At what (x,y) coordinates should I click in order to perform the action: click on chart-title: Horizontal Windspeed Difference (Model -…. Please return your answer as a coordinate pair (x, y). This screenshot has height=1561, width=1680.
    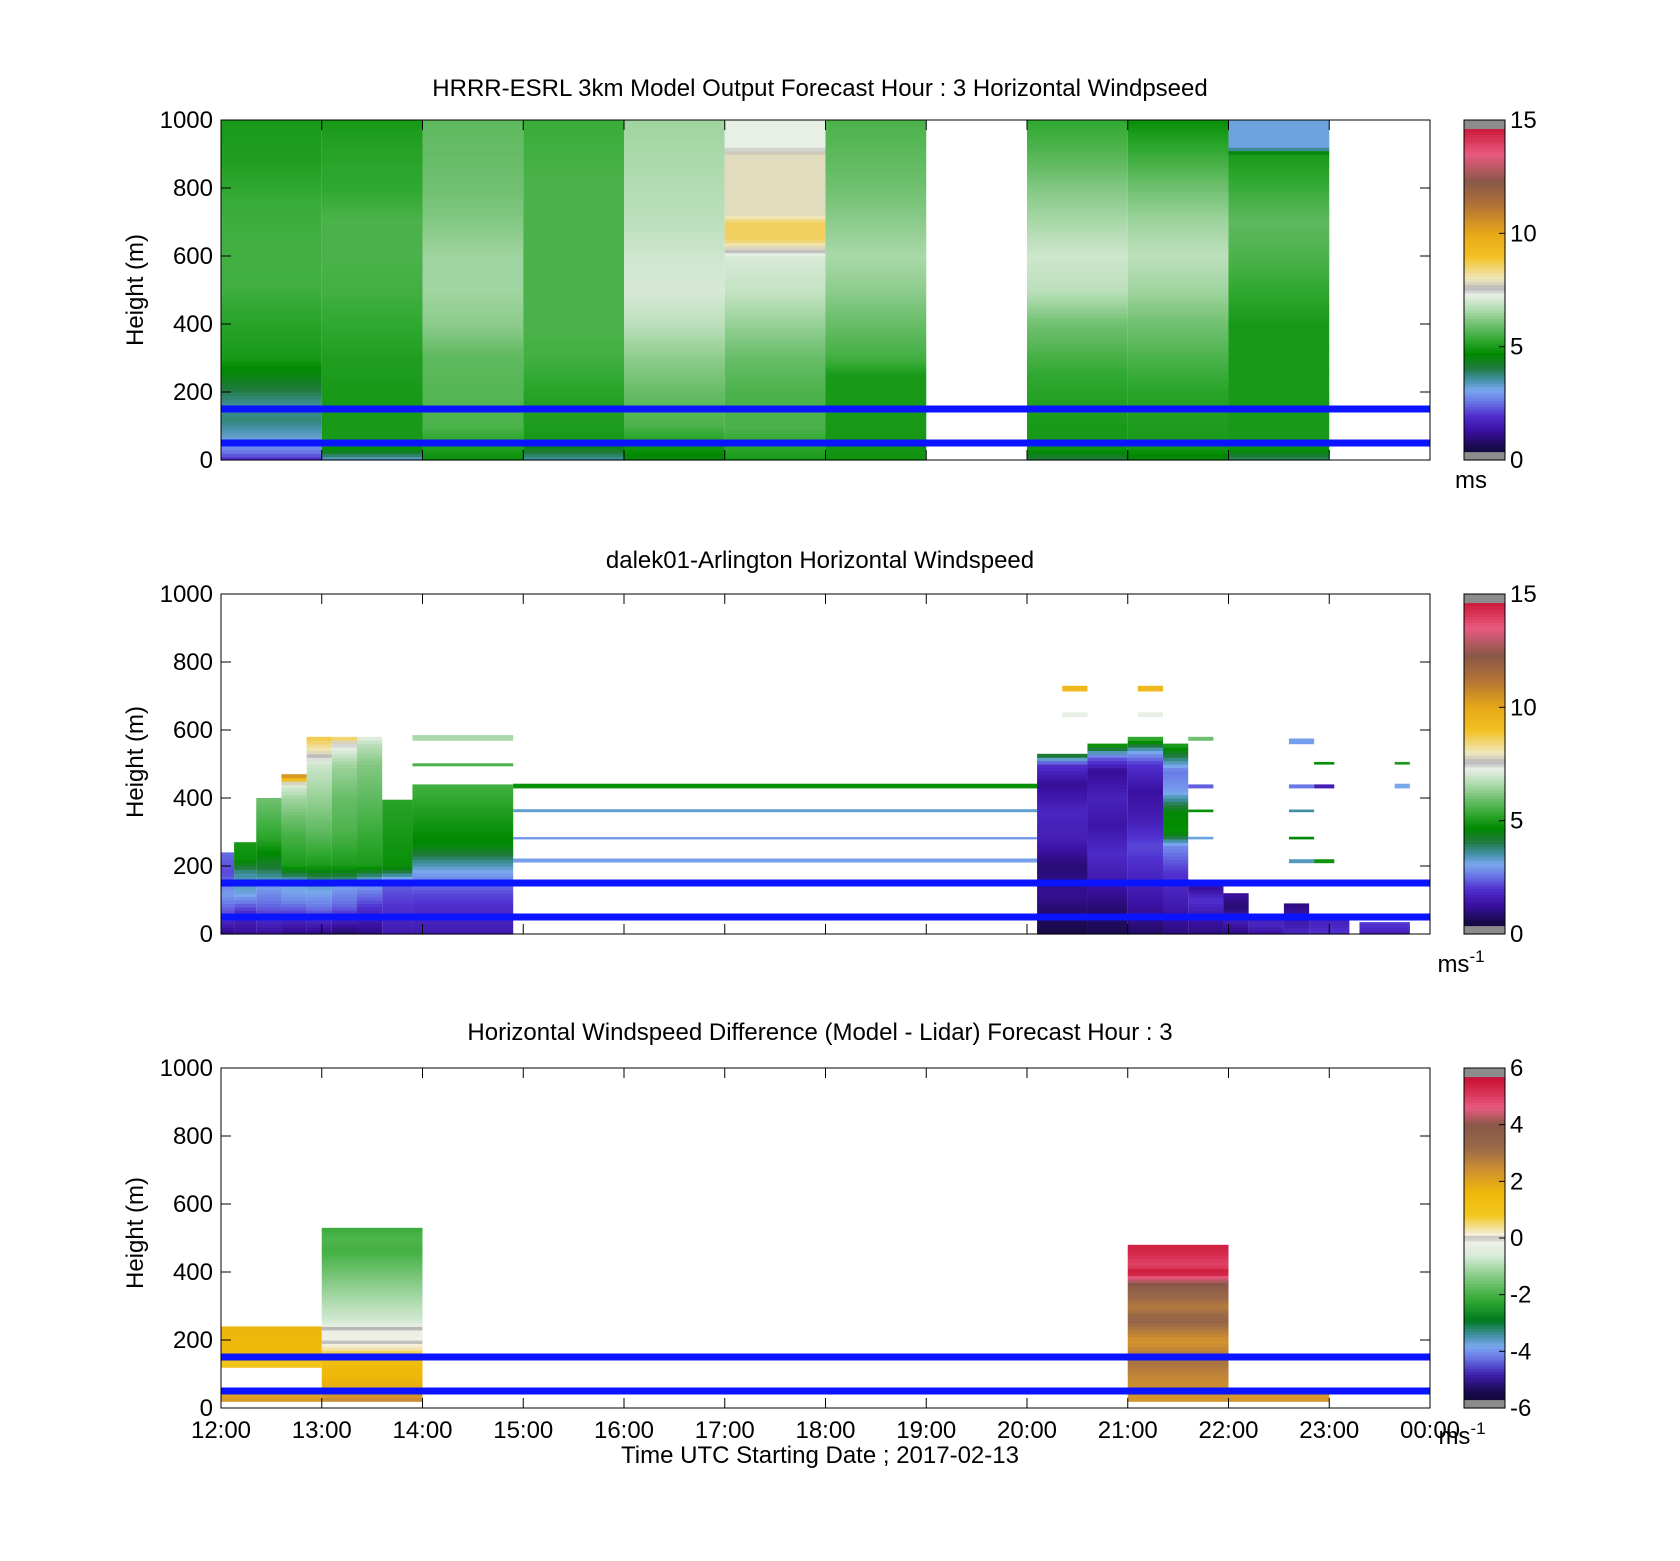
    Looking at the image, I should click on (819, 1032).